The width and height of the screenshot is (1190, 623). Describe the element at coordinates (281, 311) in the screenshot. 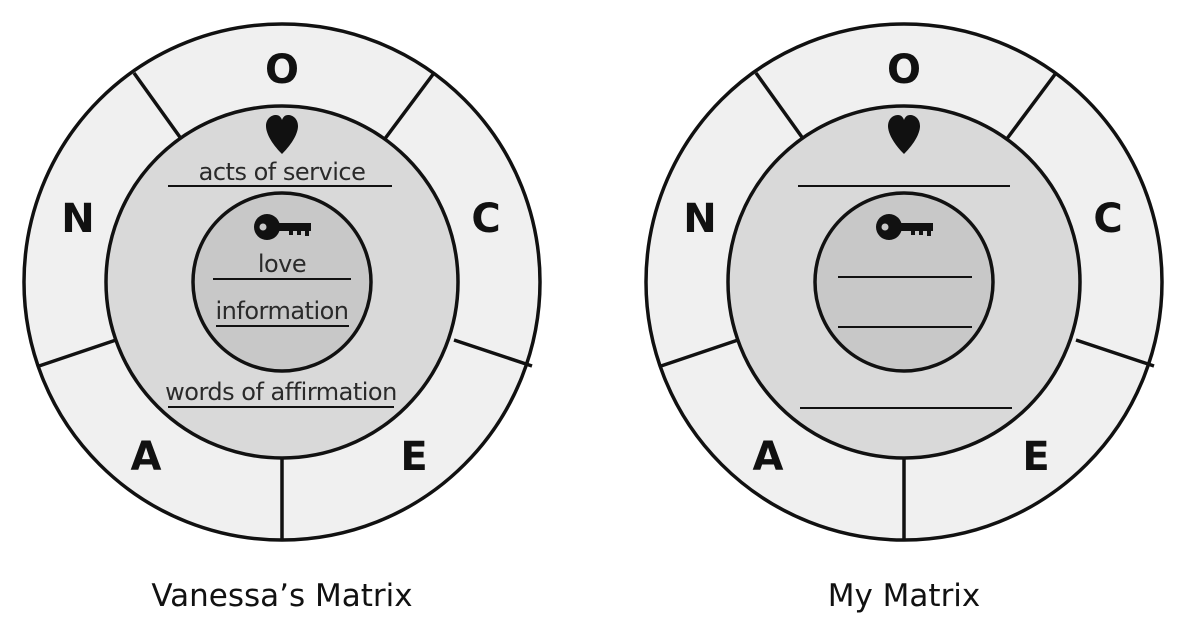

I see `inner-bottom-value: information` at that location.